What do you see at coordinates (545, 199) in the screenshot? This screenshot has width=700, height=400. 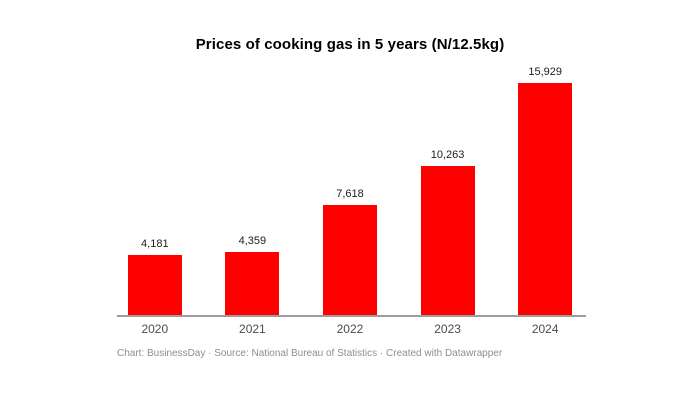 I see `bar-2024` at bounding box center [545, 199].